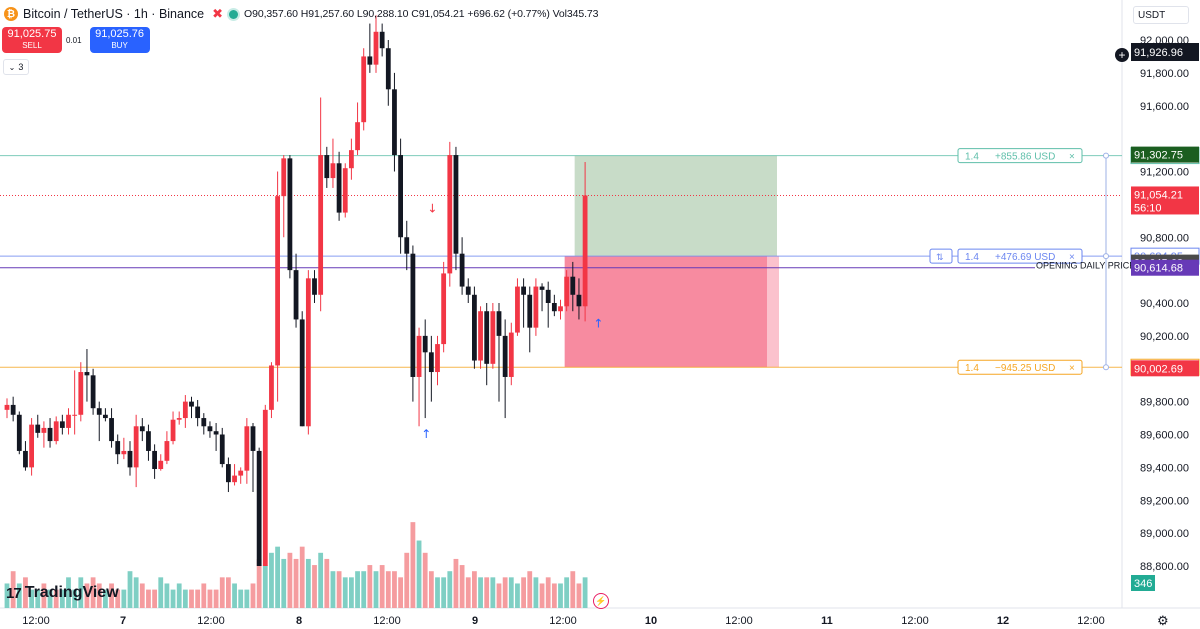 Image resolution: width=1200 pixels, height=629 pixels. Describe the element at coordinates (119, 40) in the screenshot. I see `buy-button: 91,025.76 BUY` at that location.